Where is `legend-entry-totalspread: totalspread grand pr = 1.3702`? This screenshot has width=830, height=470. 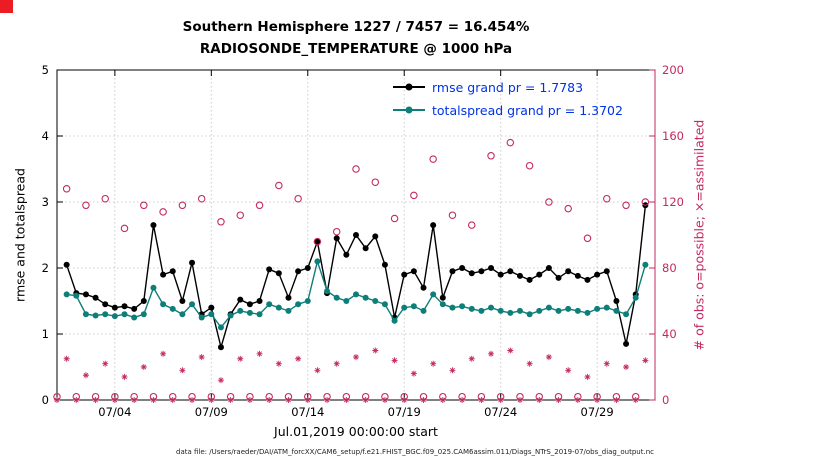
legend-entry-totalspread: totalspread grand pr = 1.3702 is located at coordinates (508, 110).